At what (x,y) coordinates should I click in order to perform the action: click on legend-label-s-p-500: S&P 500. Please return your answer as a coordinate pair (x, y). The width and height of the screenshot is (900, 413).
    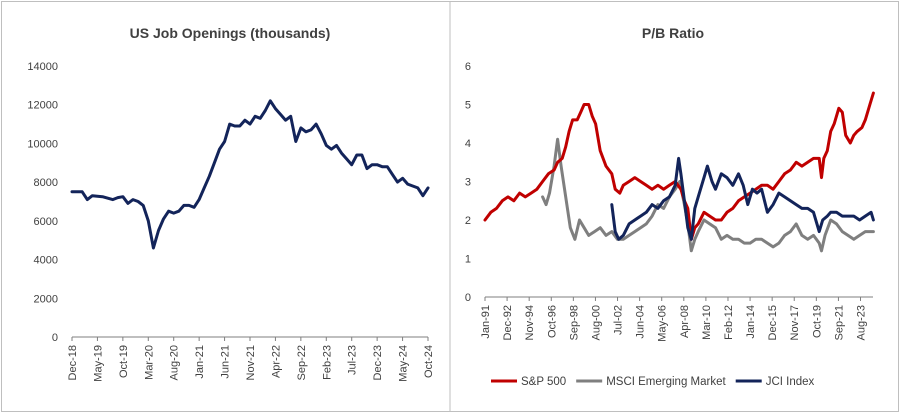
    Looking at the image, I should click on (543, 382).